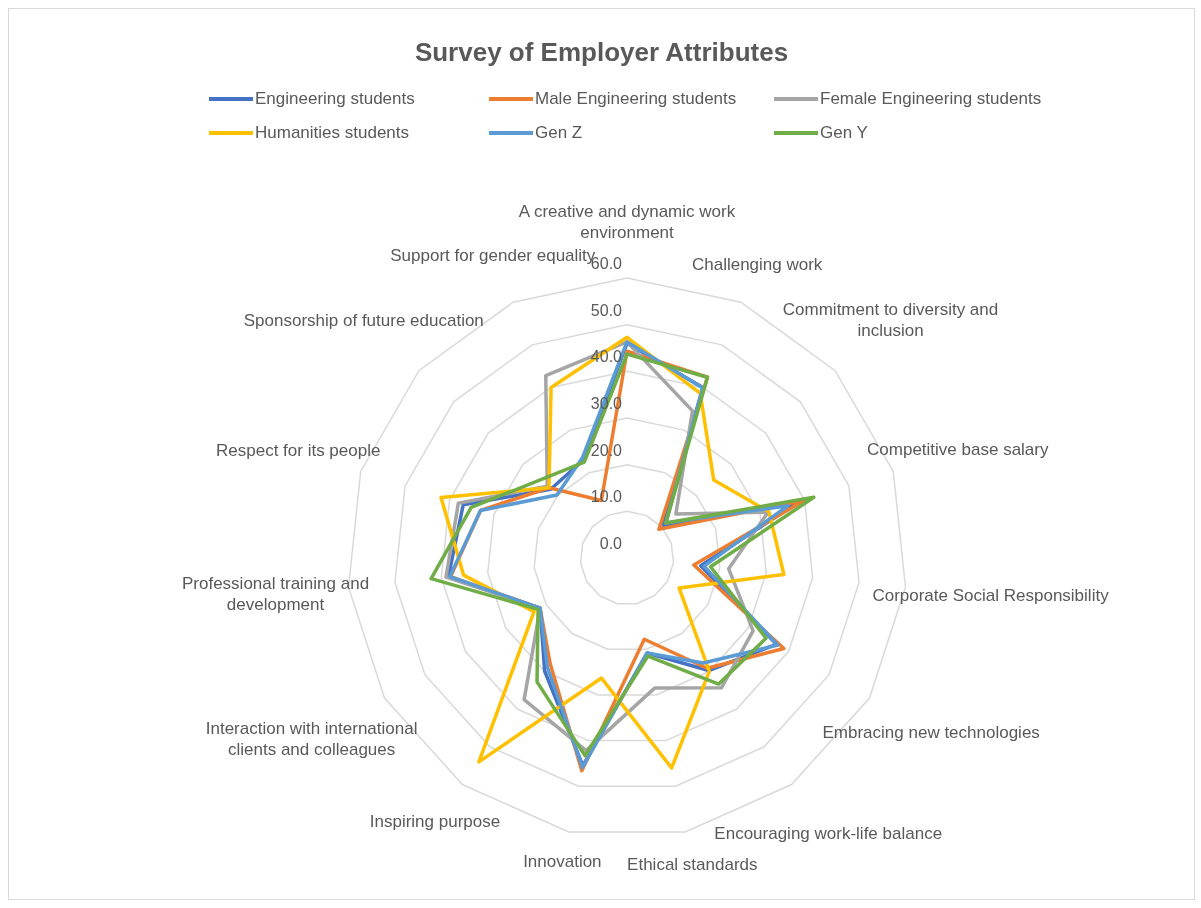  I want to click on spoke-label: Embracing new technologies, so click(931, 733).